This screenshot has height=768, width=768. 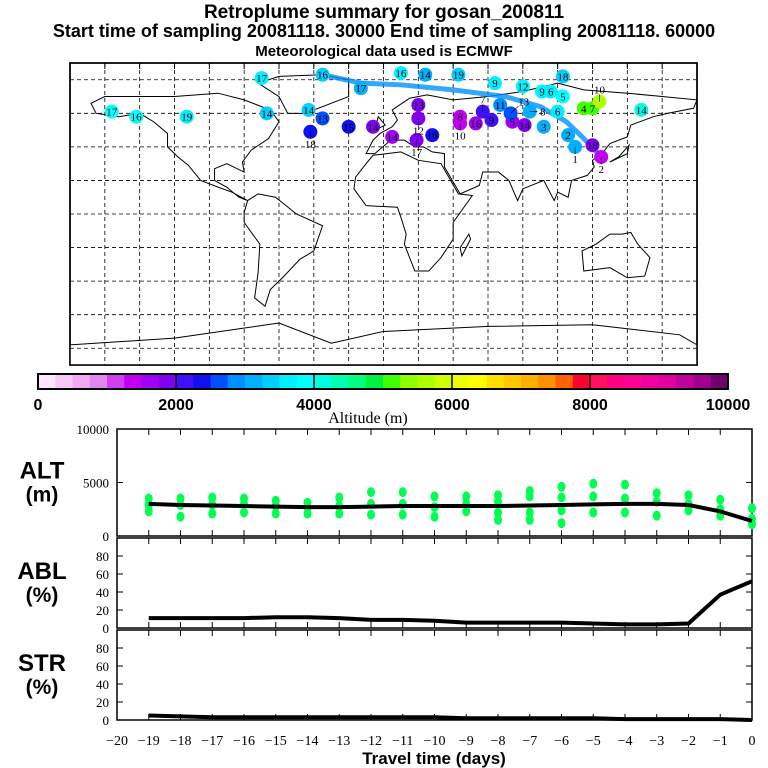 I want to click on x-tick-label: −17, so click(x=212, y=741).